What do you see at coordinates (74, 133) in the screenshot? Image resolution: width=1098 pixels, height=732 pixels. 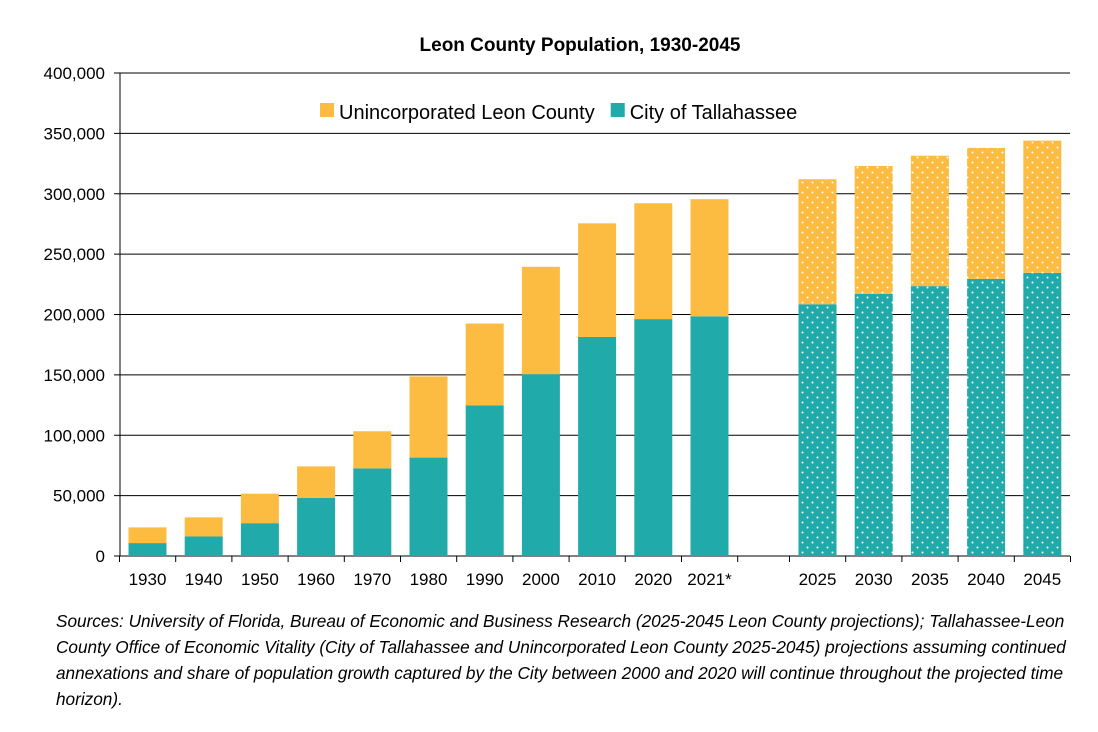 I see `y-tick-label: 350,000` at bounding box center [74, 133].